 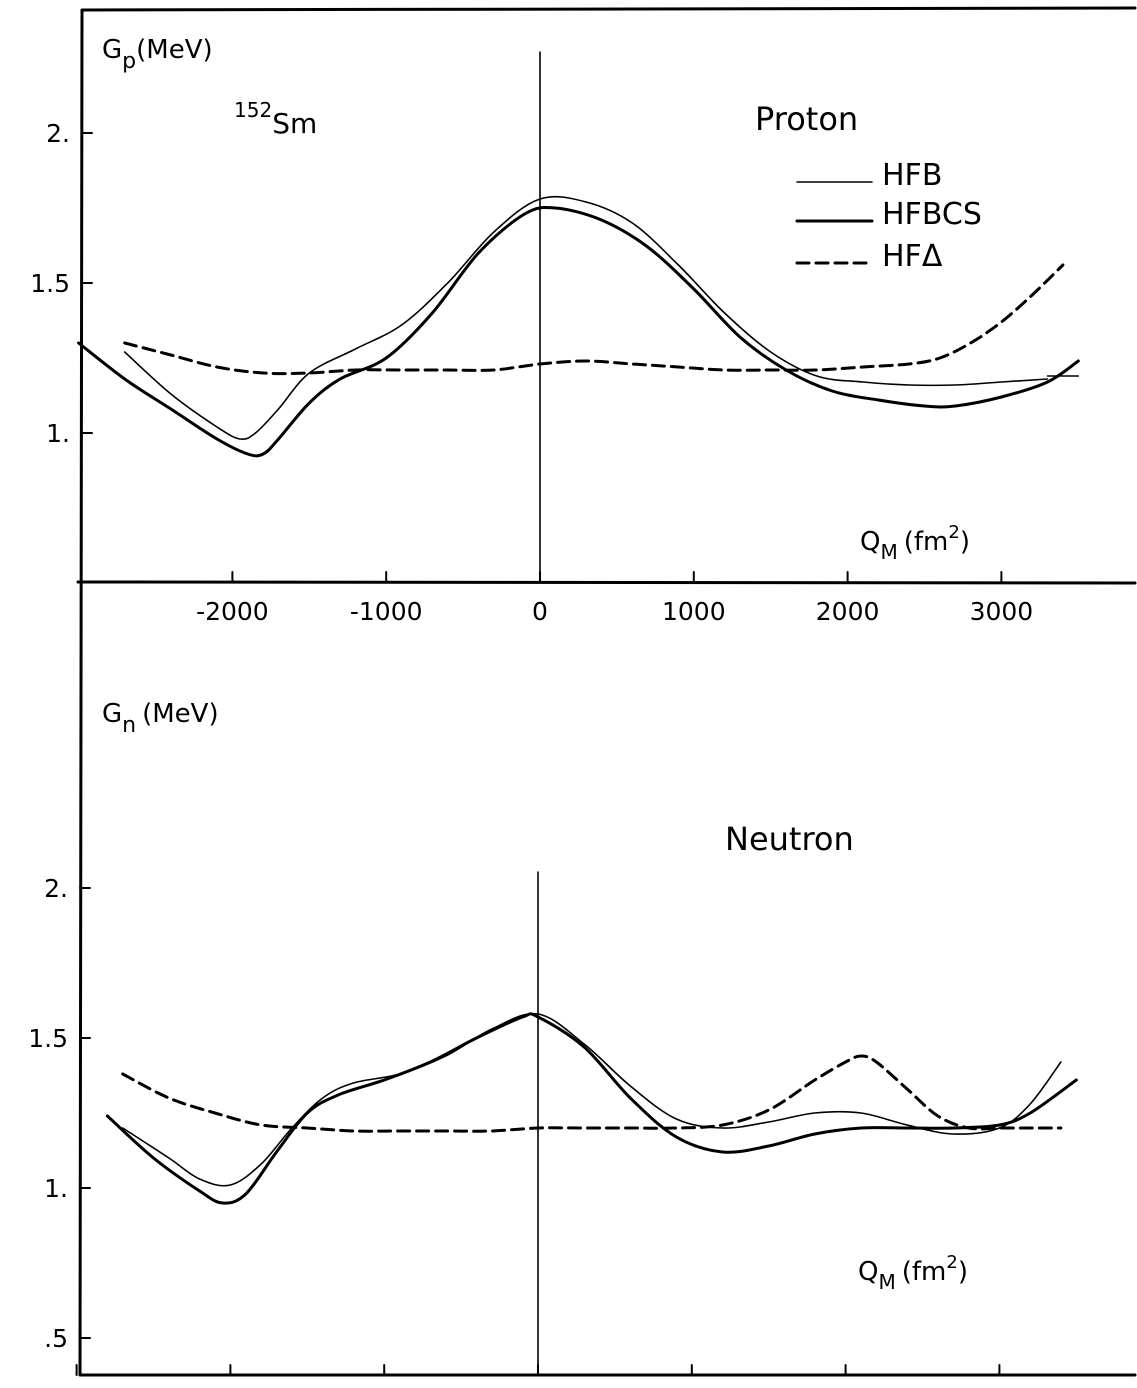 I want to click on neutron-y-tick-label-1: 1., so click(x=56, y=1188).